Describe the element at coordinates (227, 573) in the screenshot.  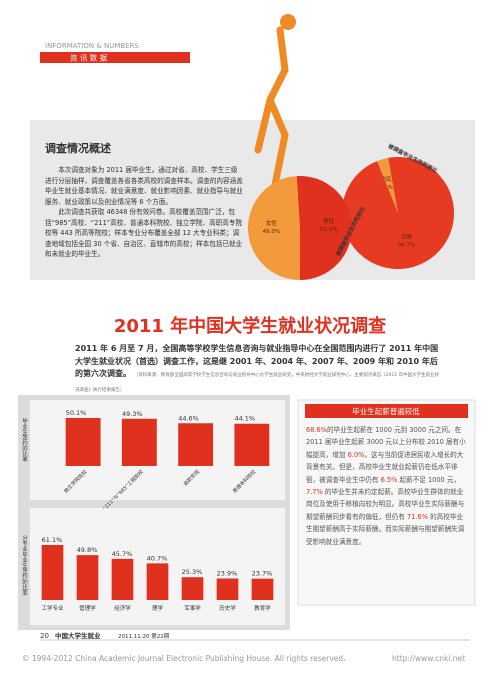
I see `value-label: 23.9%` at that location.